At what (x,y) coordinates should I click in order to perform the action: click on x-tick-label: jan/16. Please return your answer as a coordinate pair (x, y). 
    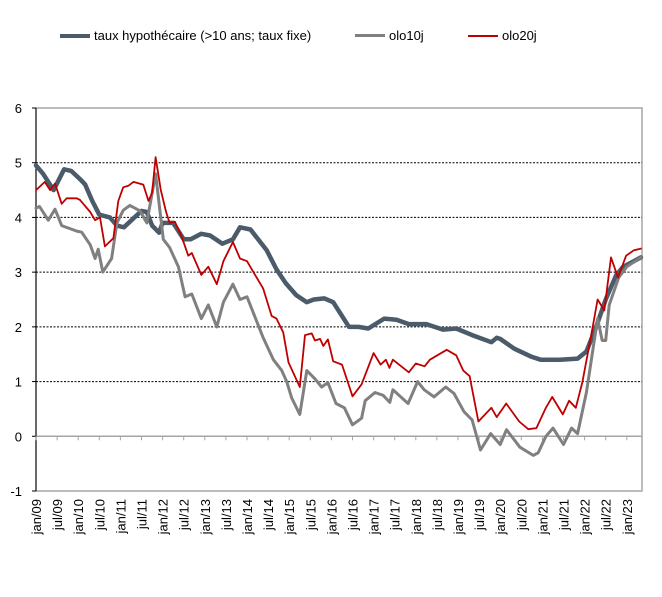
    Looking at the image, I should click on (331, 517).